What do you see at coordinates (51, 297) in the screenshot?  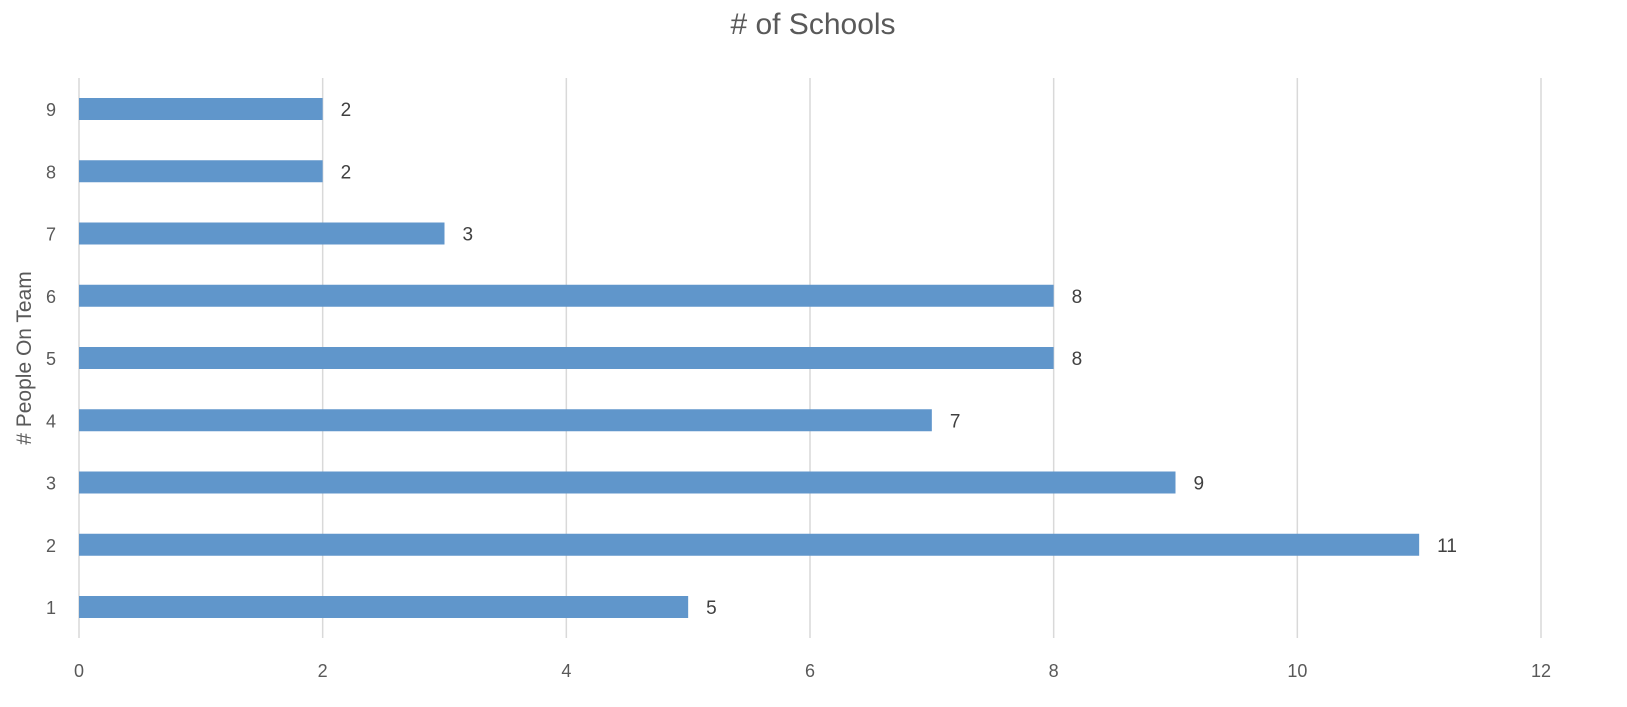 I see `y-tick-label: 6` at bounding box center [51, 297].